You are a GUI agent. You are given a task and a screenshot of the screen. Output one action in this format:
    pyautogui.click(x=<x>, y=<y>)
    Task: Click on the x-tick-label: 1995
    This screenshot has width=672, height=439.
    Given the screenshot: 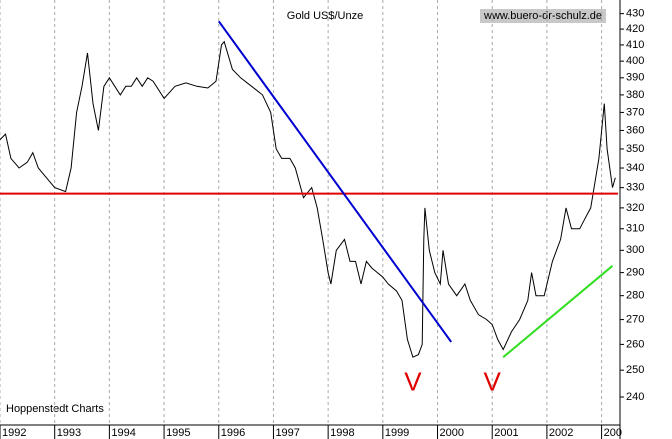 What is the action you would take?
    pyautogui.click(x=178, y=433)
    